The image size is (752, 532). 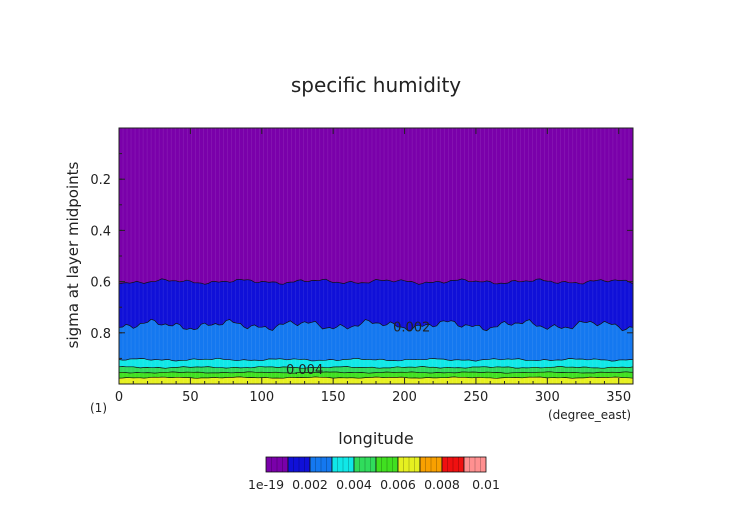 I want to click on y-axis-label: sigma at layer midpoints, so click(x=73, y=254).